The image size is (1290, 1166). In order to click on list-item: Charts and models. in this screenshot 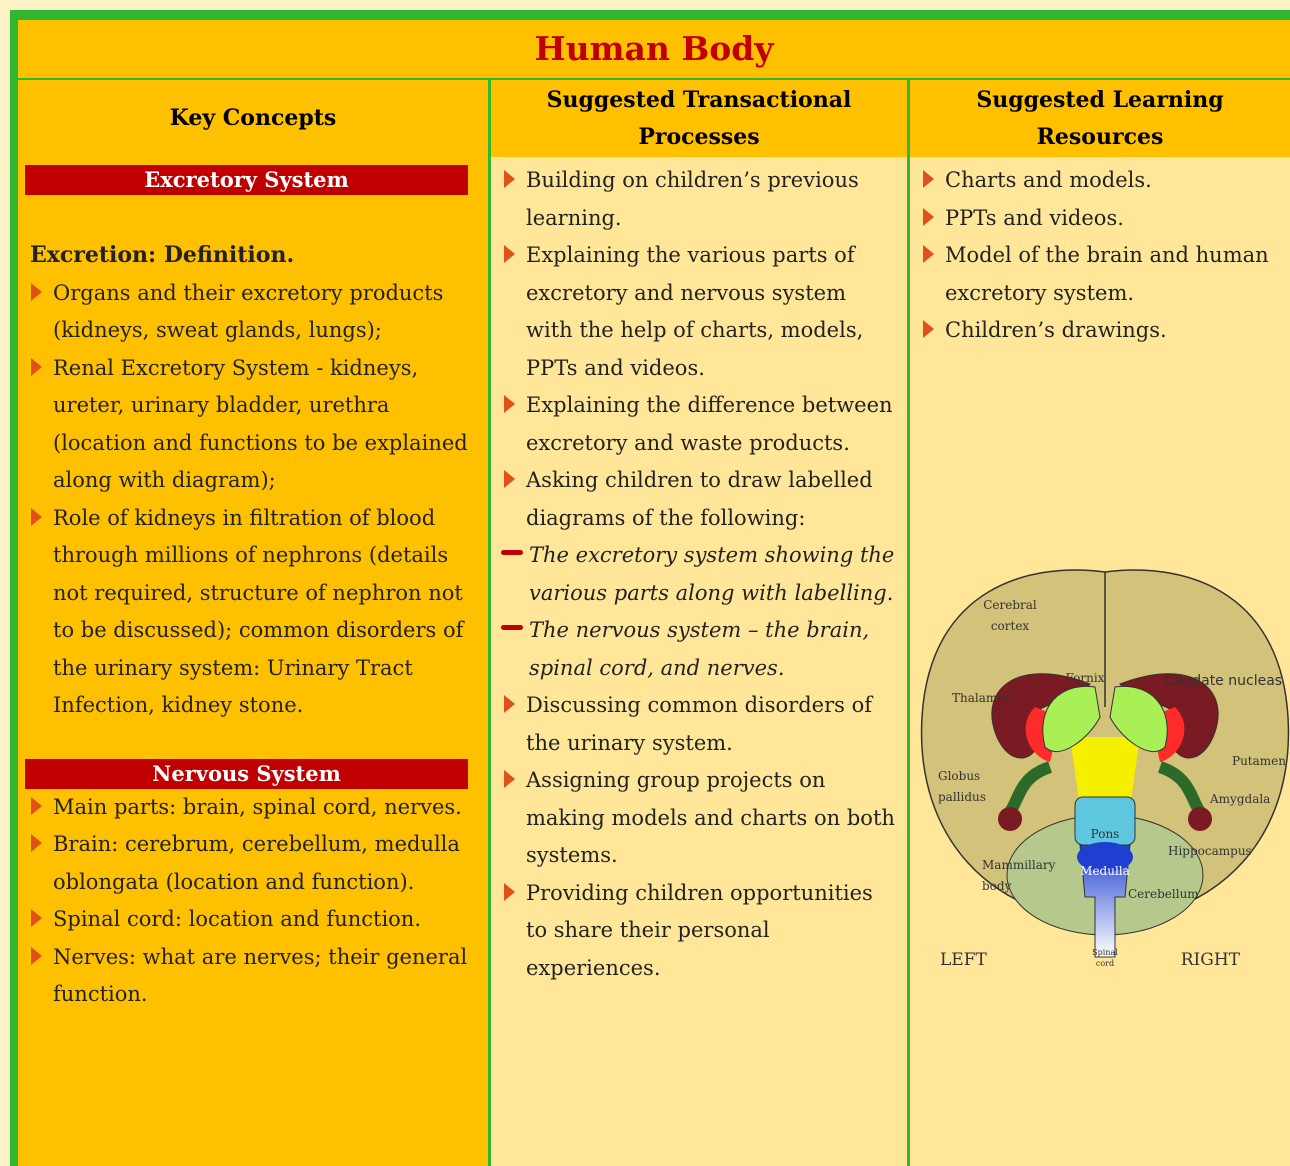, I will do `click(1100, 181)`.